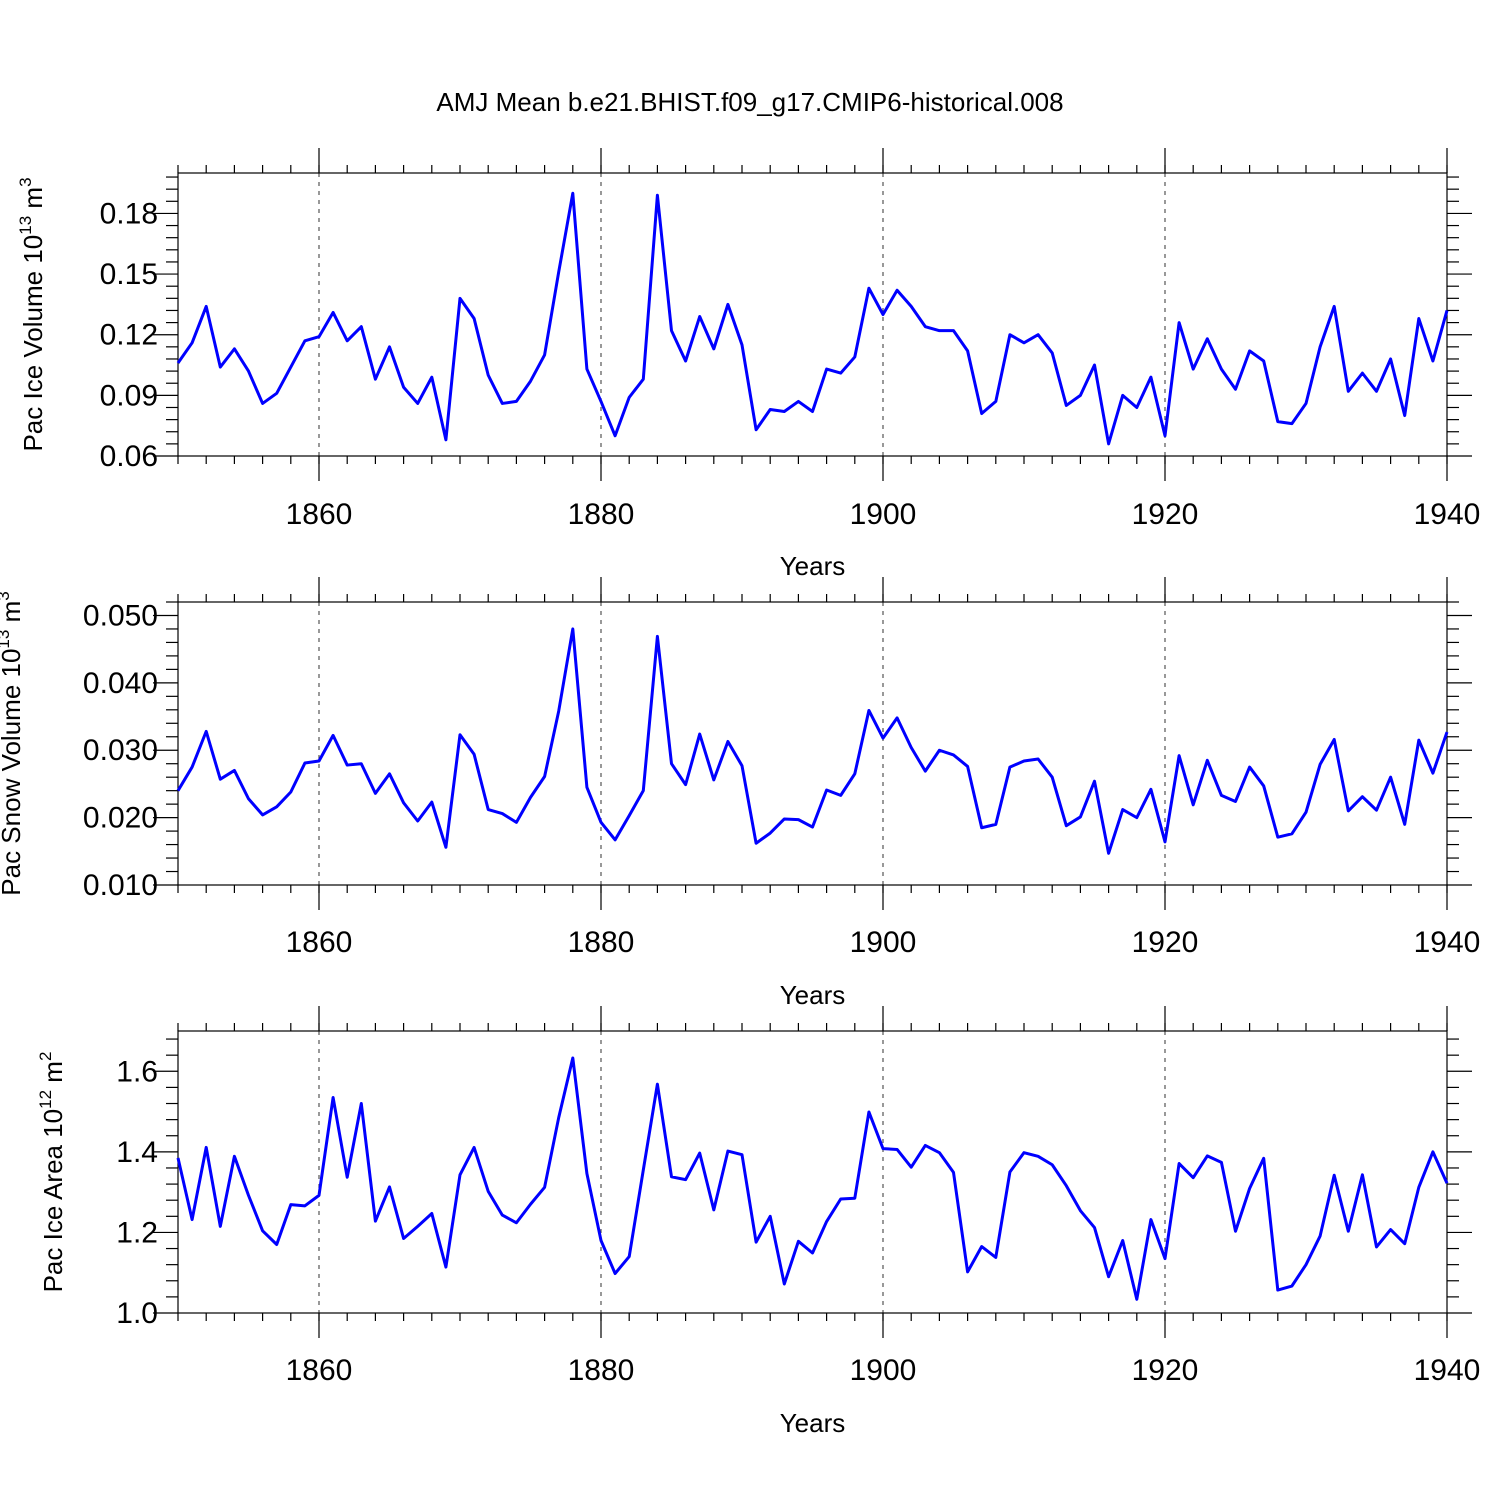 The image size is (1500, 1500). I want to click on y-tick-label-snow-volume-3: 0.040, so click(120, 683).